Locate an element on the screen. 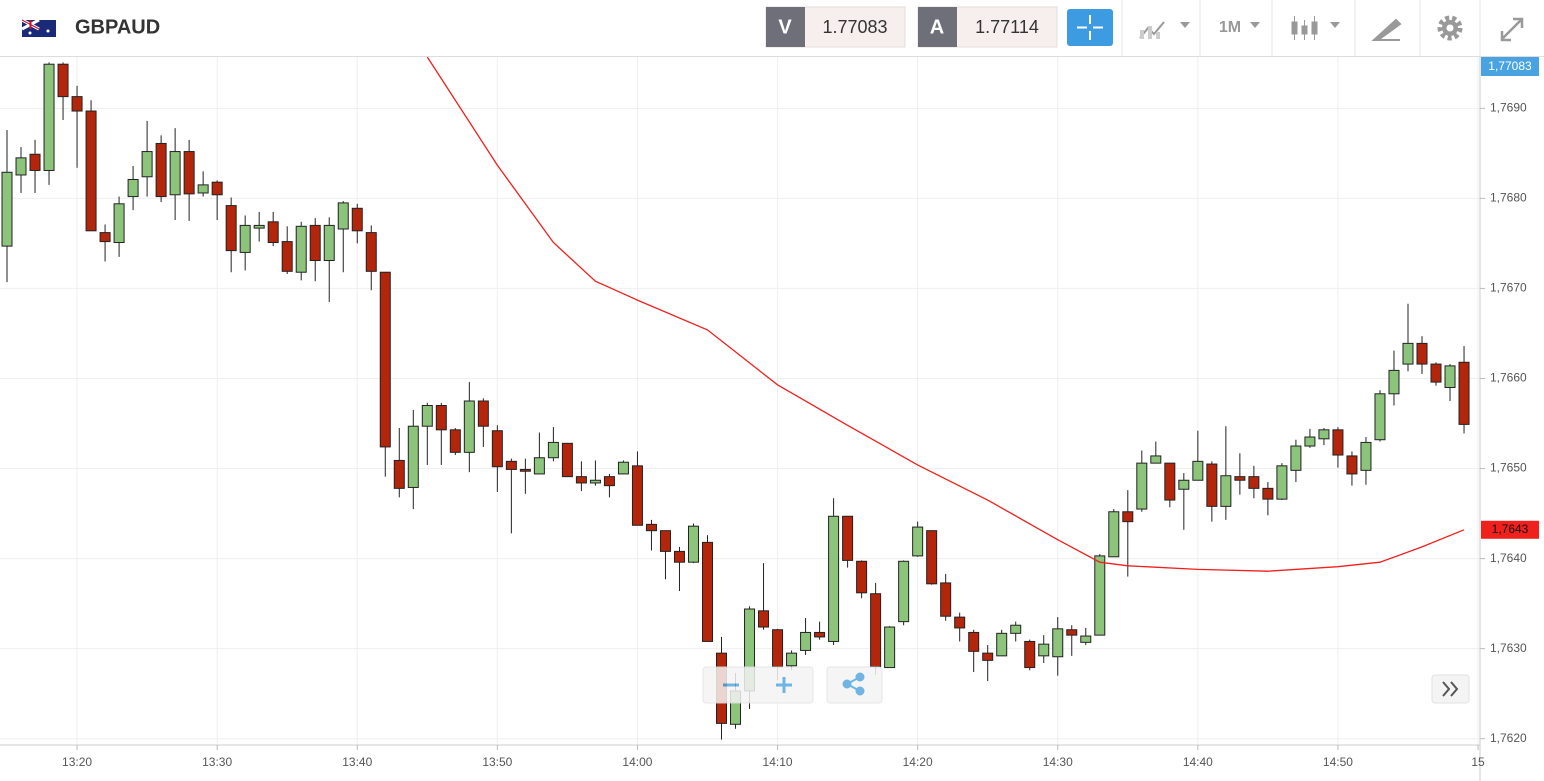  share-box is located at coordinates (854, 685).